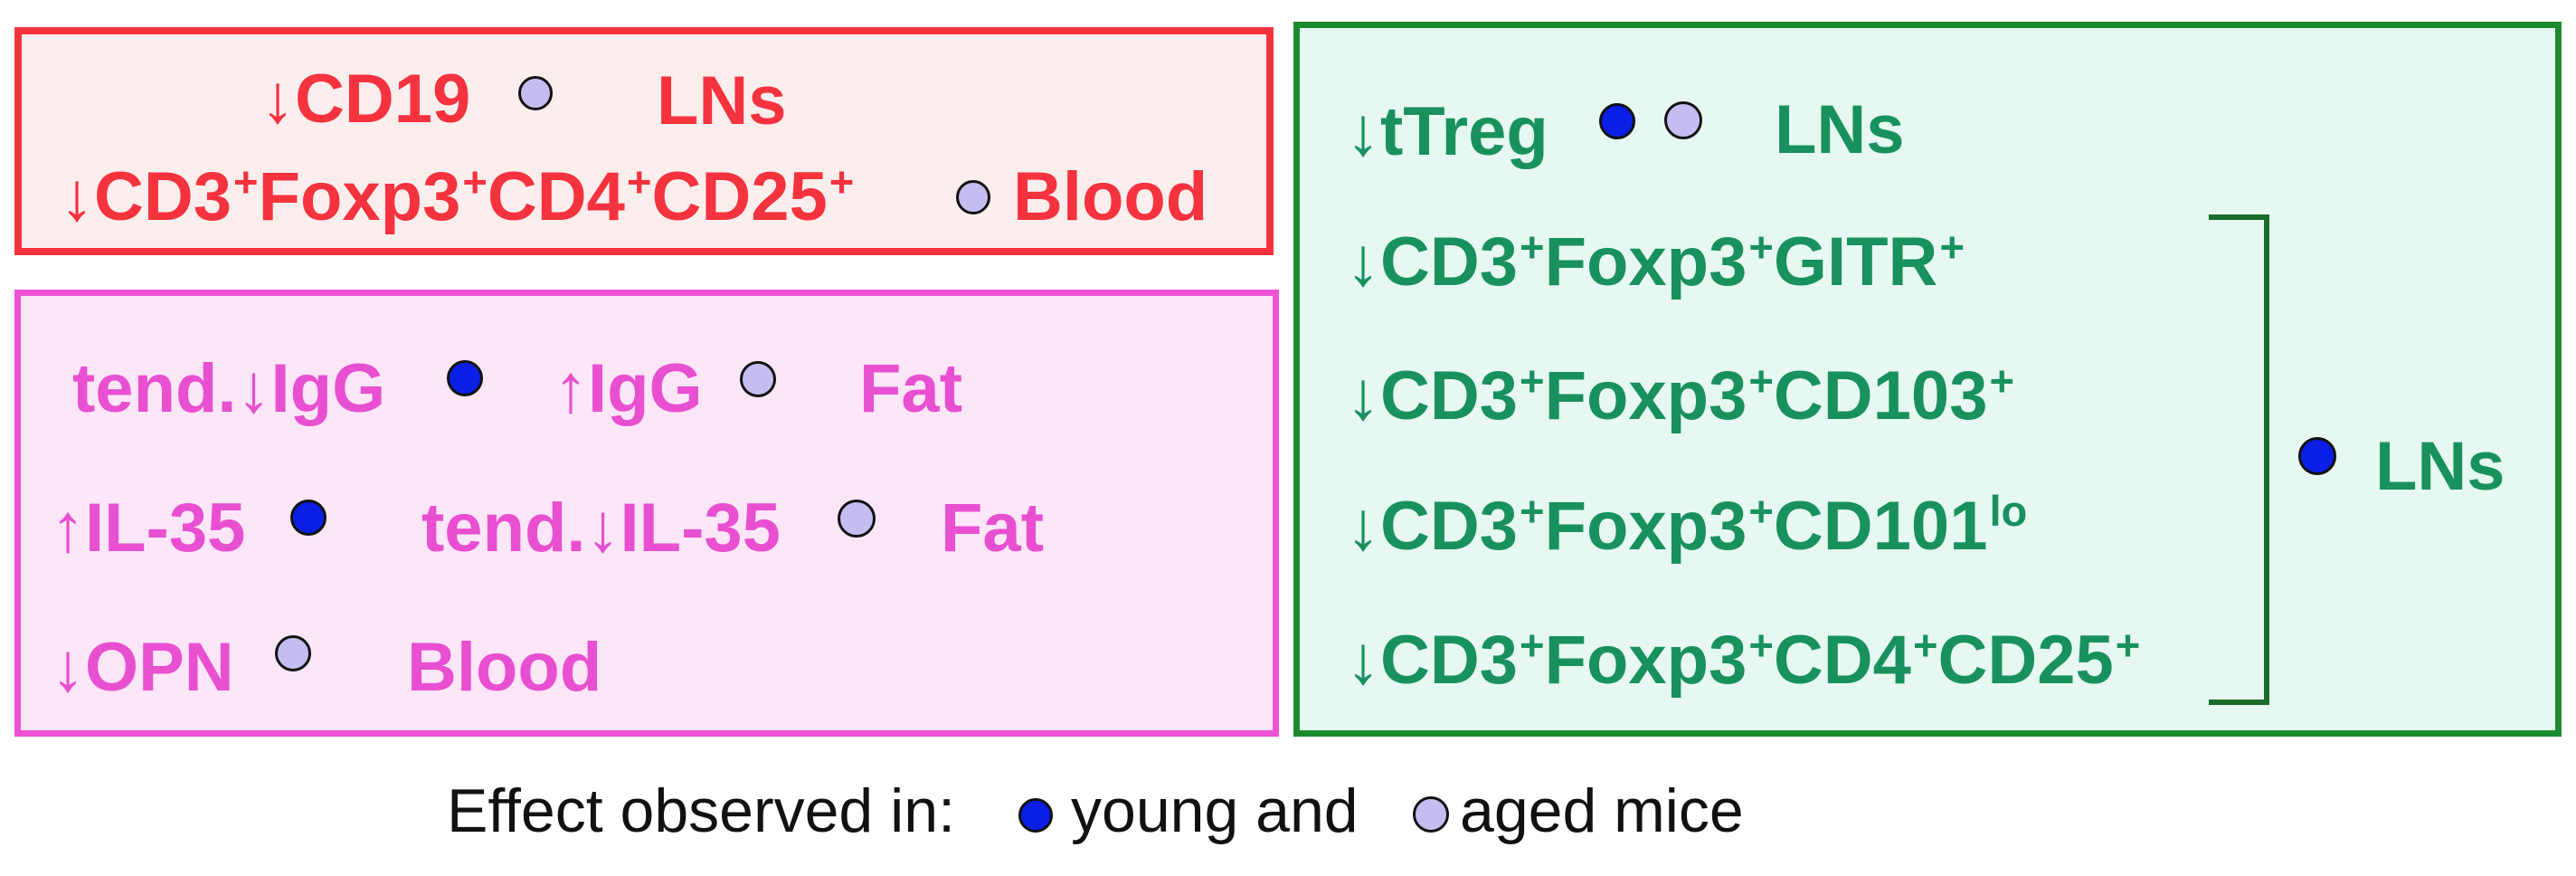 The image size is (2576, 876). What do you see at coordinates (1036, 815) in the screenshot?
I see `young-legend-dot` at bounding box center [1036, 815].